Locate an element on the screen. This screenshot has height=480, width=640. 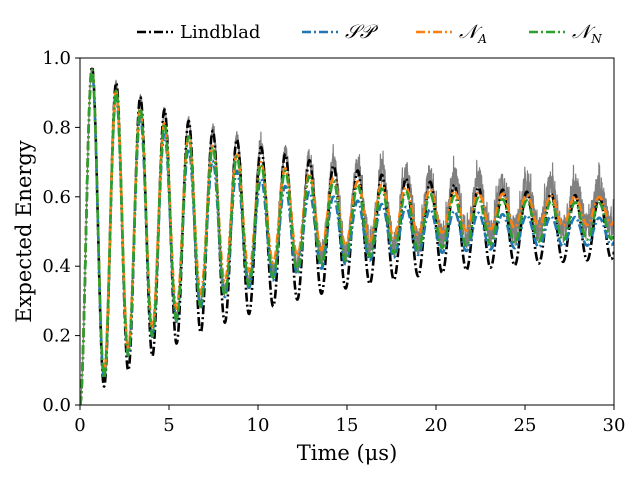
x-tick-label: 5 is located at coordinates (168, 425).